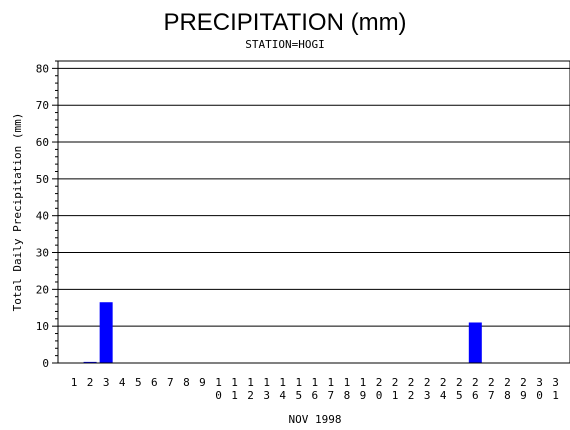 Image resolution: width=570 pixels, height=430 pixels. What do you see at coordinates (42, 68) in the screenshot?
I see `y-tick-label: 80` at bounding box center [42, 68].